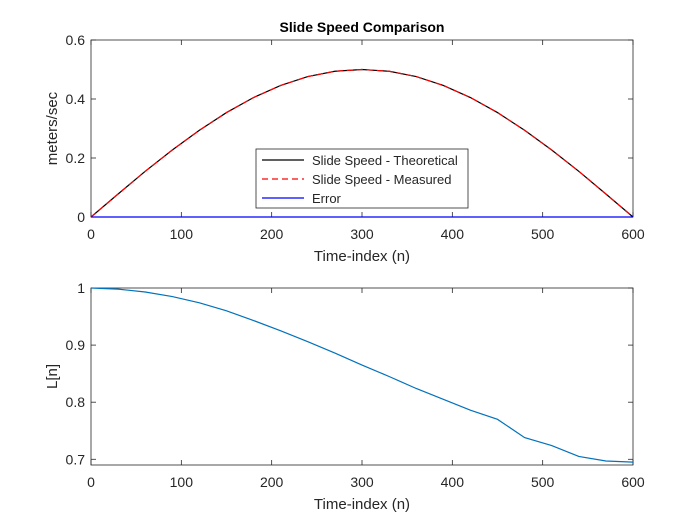 This screenshot has height=525, width=700. Describe the element at coordinates (81, 288) in the screenshot. I see `y-tick-label: 1` at that location.